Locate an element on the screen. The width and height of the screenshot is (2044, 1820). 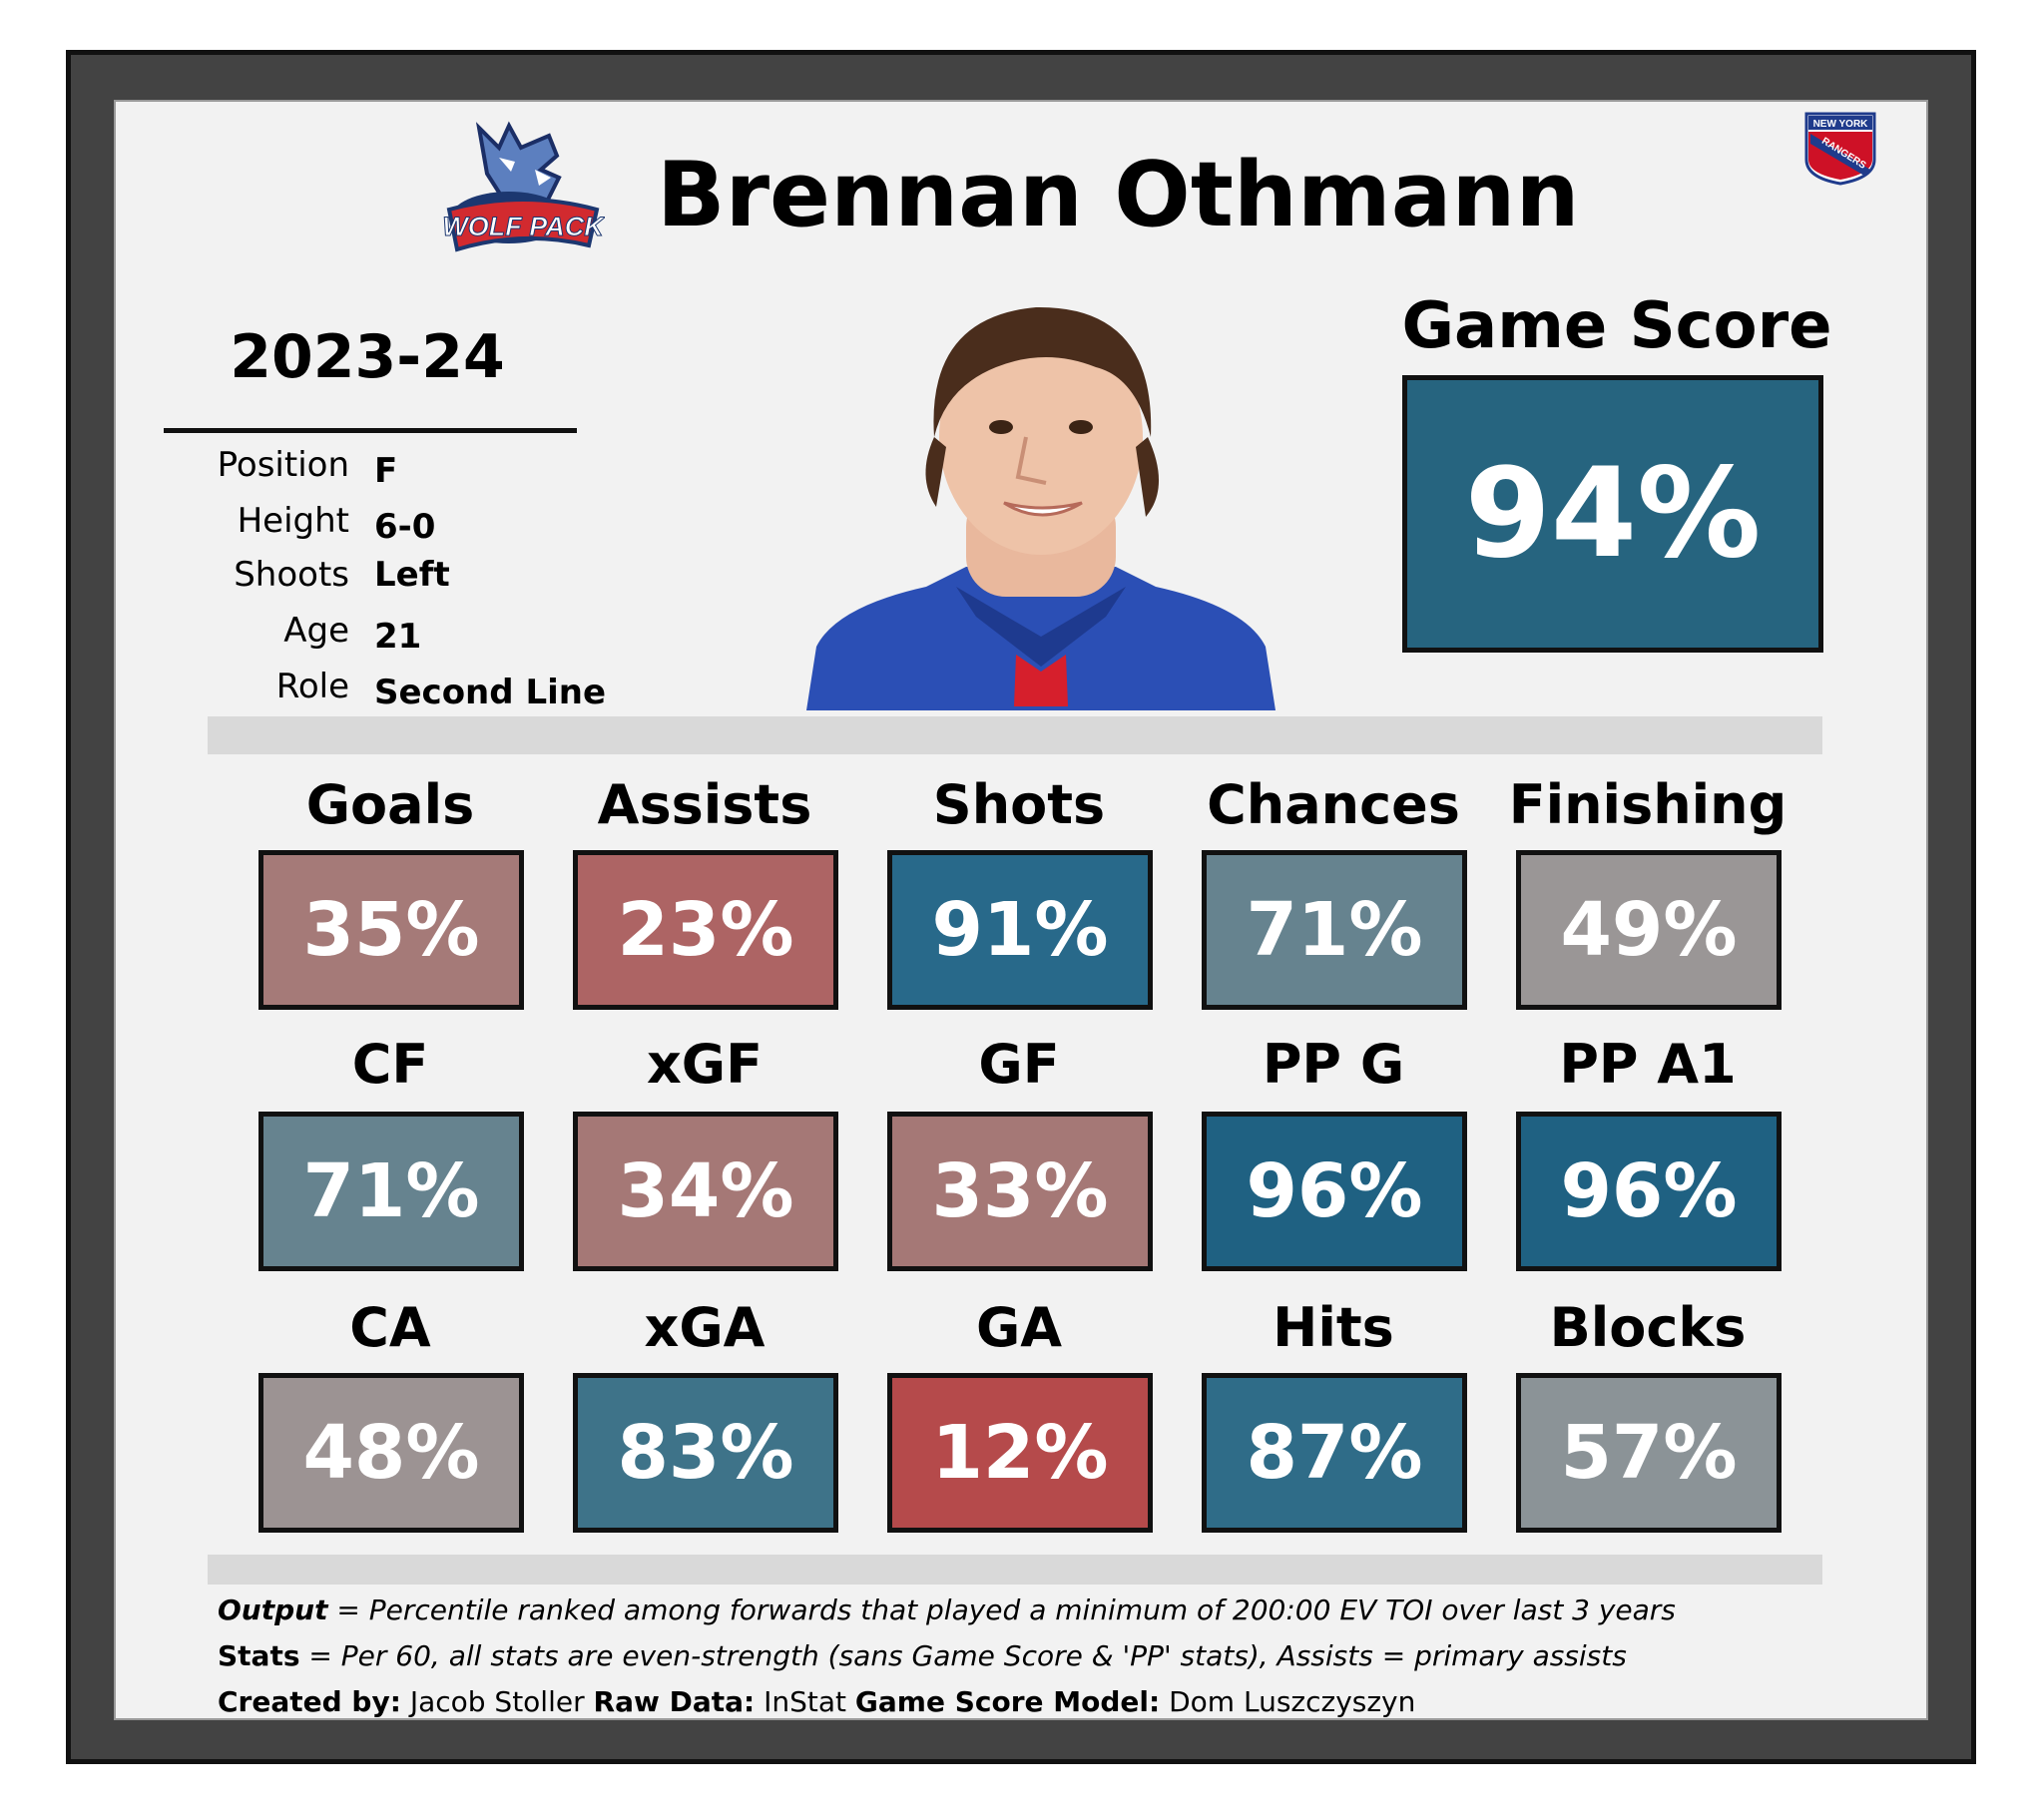
stat-value: 34% is located at coordinates (705, 1191).